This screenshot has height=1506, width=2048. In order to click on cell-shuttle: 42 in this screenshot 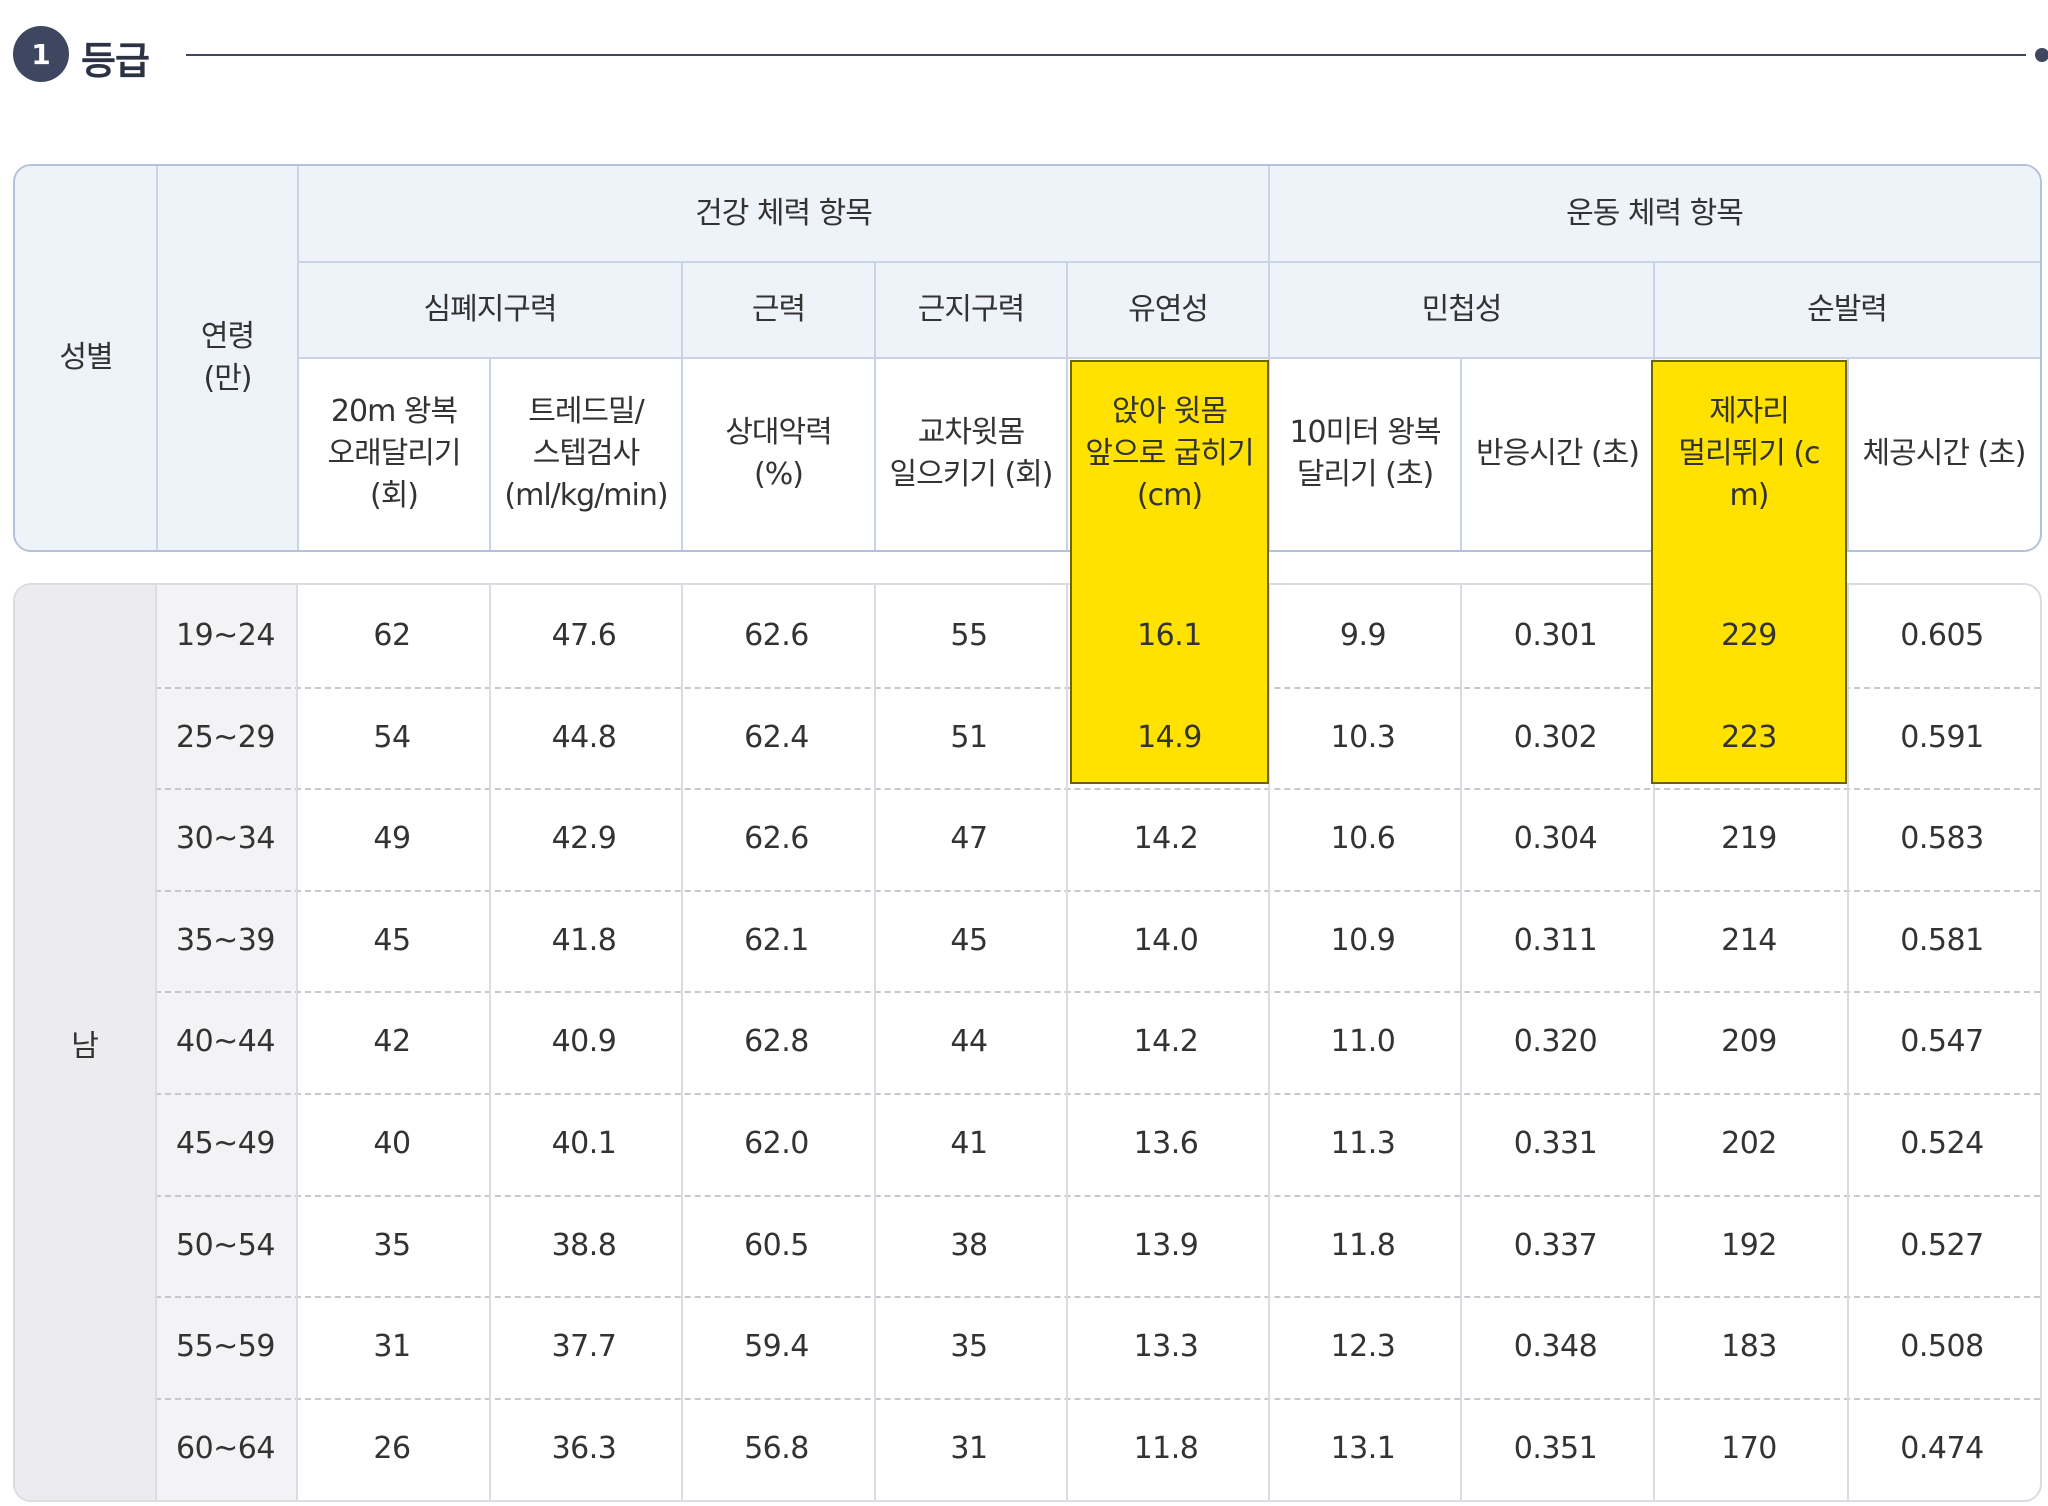, I will do `click(392, 1041)`.